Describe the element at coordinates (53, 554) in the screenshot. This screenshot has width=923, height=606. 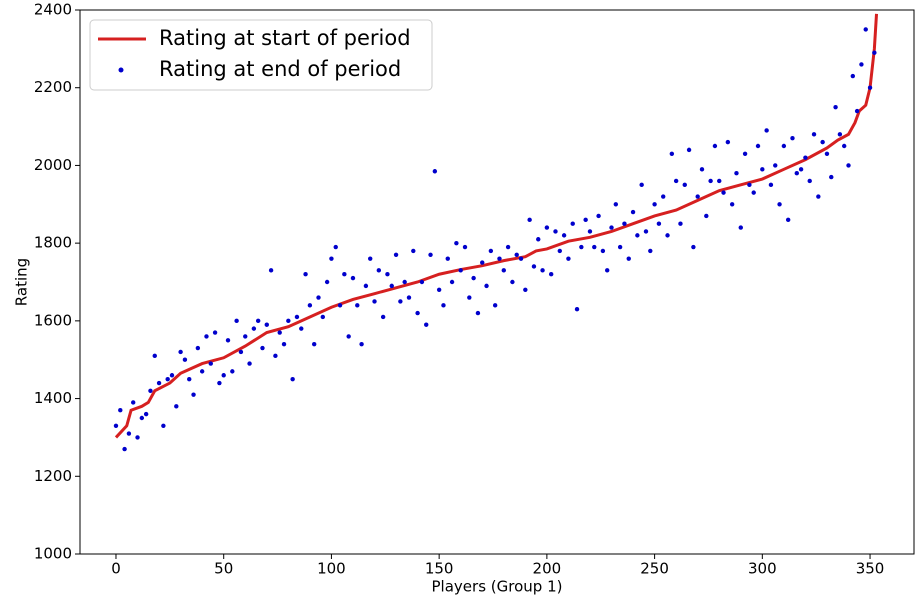
I see `y-tick-label: 1000` at that location.